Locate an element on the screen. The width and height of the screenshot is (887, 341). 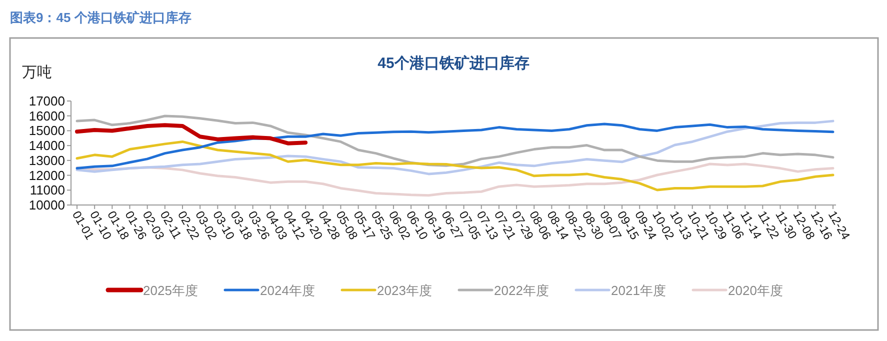
y-tick-label: 14000 is located at coordinates (46, 146).